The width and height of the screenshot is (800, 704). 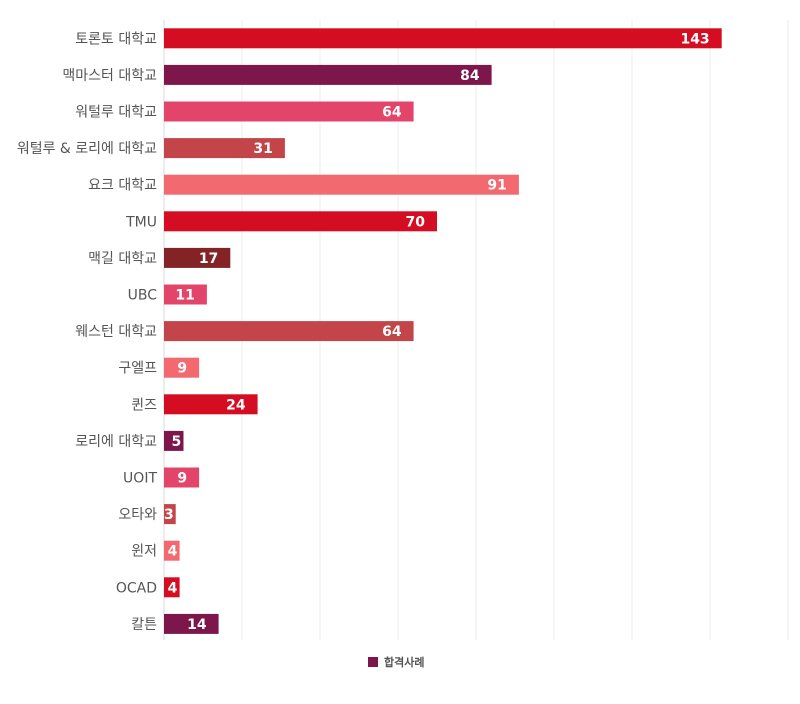 What do you see at coordinates (416, 222) in the screenshot?
I see `data-label: 70` at bounding box center [416, 222].